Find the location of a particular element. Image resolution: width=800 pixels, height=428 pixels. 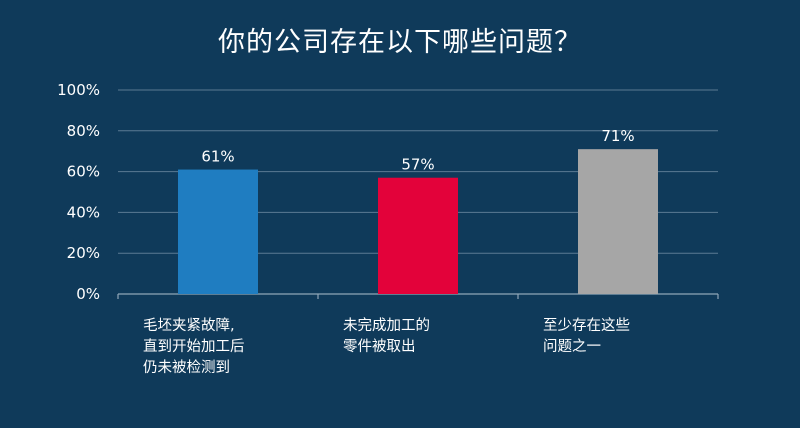

x-category-label-line: 问题之一 is located at coordinates (572, 347).